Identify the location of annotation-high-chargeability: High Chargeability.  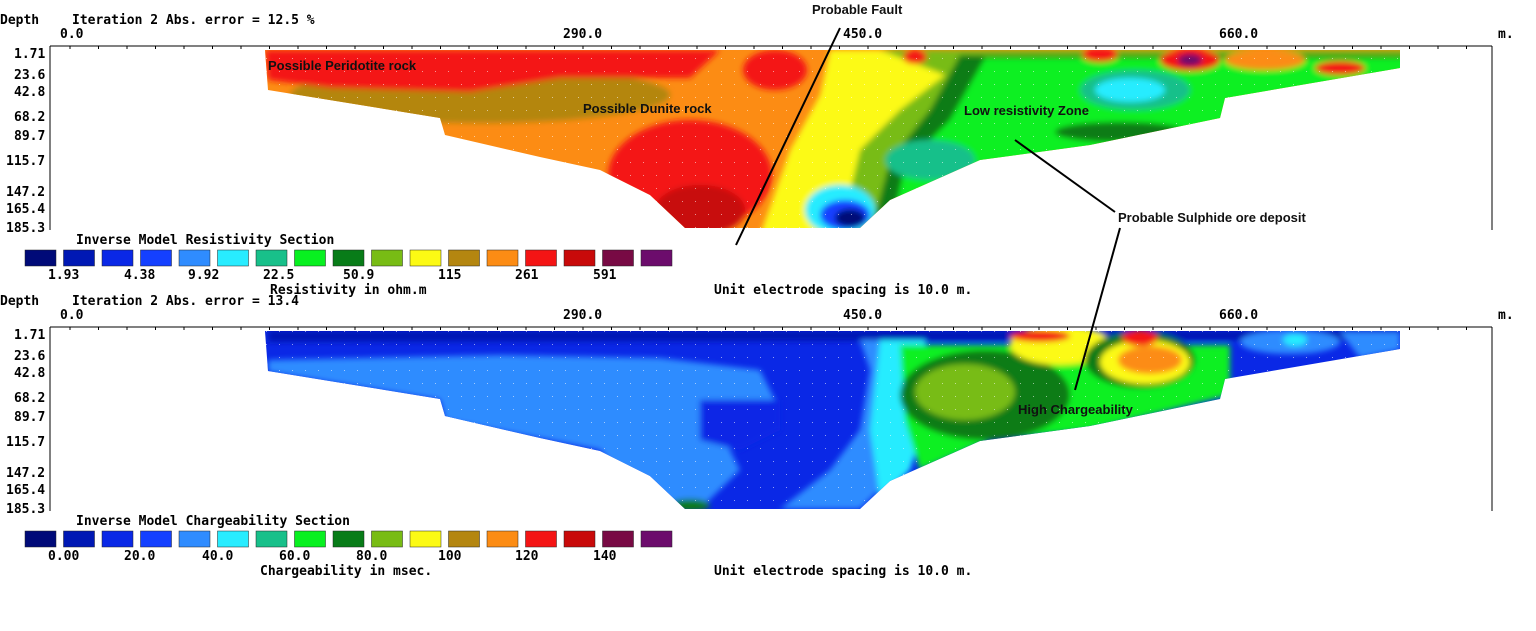
(1076, 409).